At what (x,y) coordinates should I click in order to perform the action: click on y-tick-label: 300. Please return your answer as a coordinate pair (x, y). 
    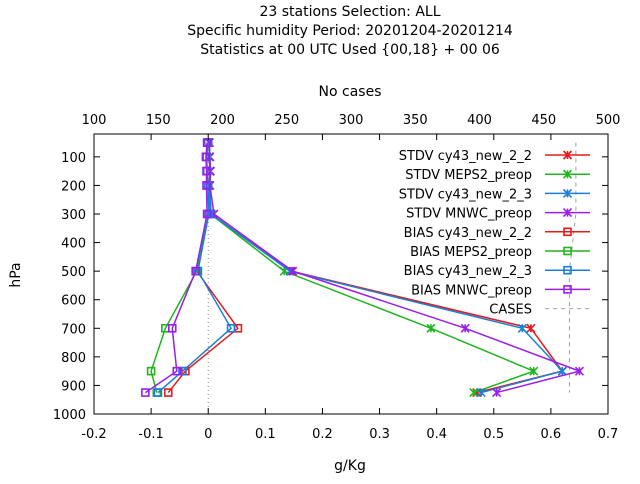
    Looking at the image, I should click on (73, 215).